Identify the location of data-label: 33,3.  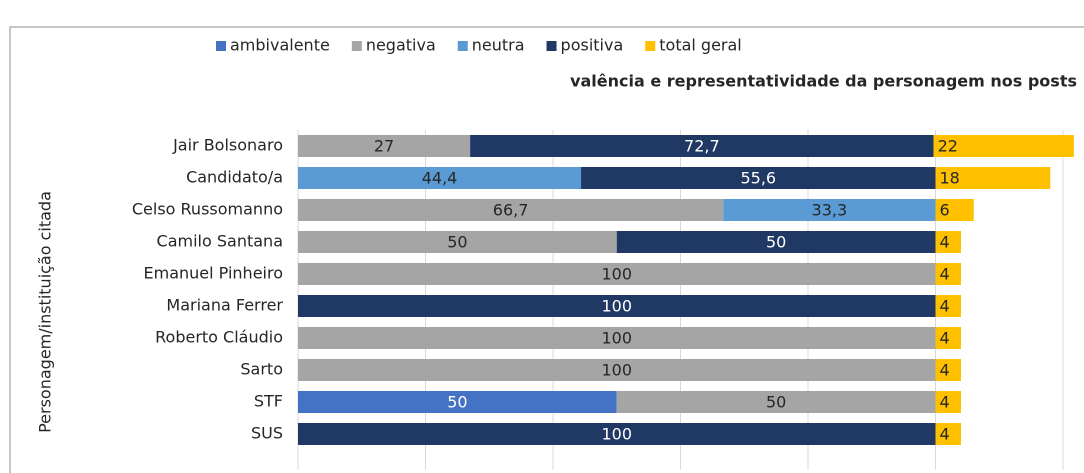
(830, 210).